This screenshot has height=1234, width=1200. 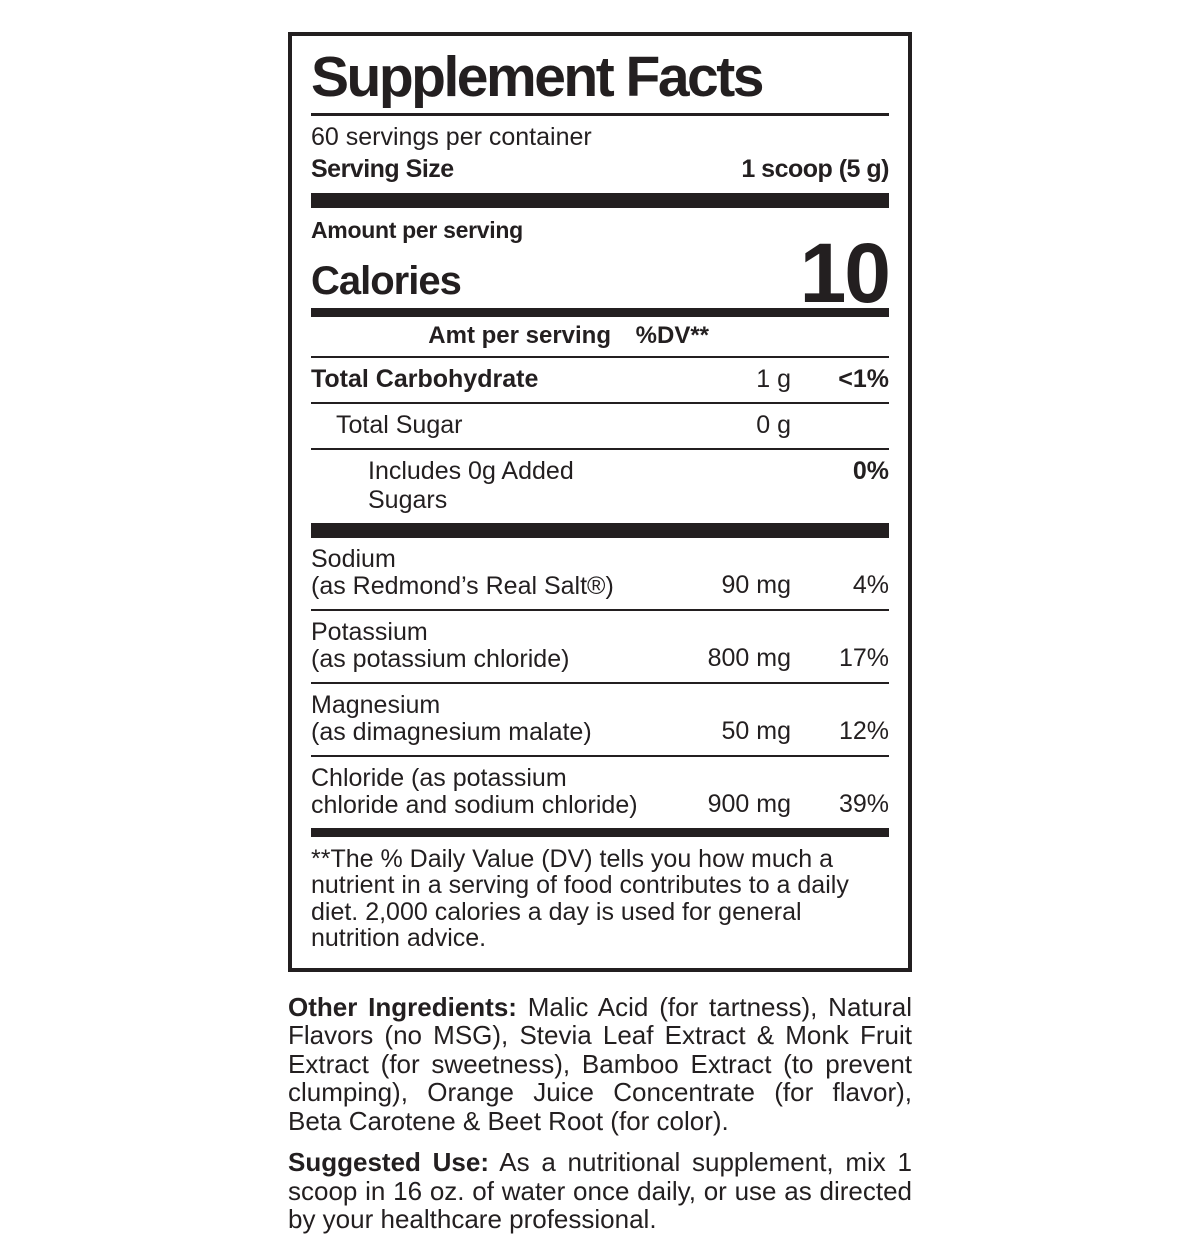 I want to click on nutrient-name: Total Sugar, so click(x=399, y=424).